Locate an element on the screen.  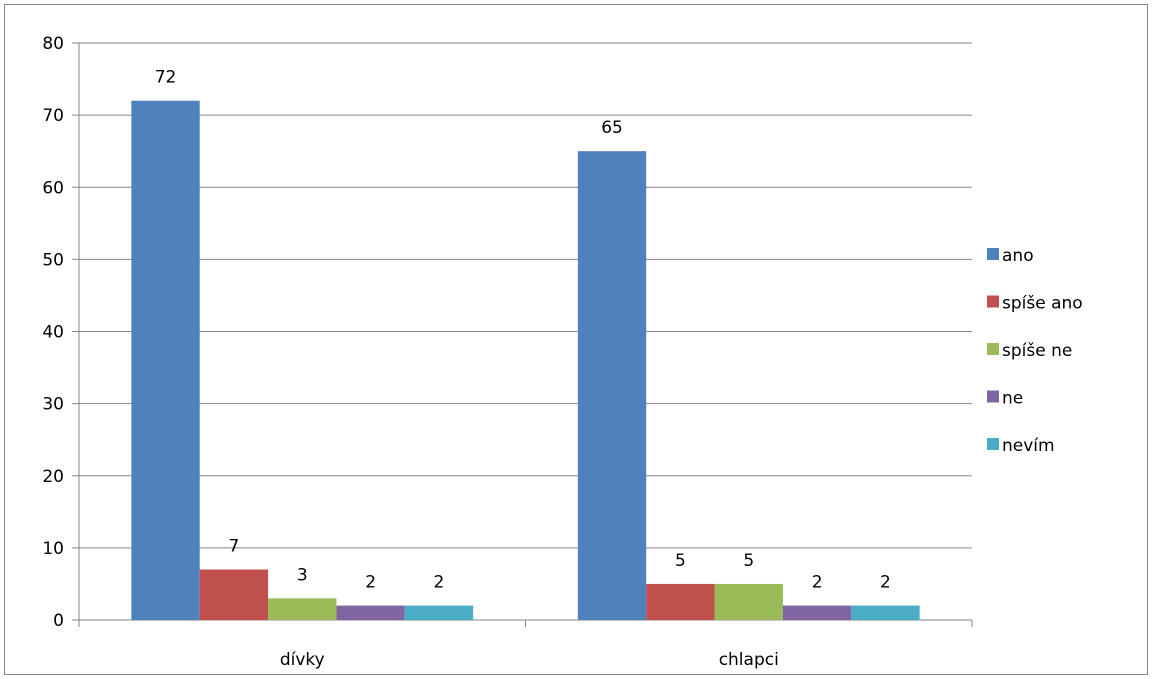
y-tick-label: 40 is located at coordinates (53, 333).